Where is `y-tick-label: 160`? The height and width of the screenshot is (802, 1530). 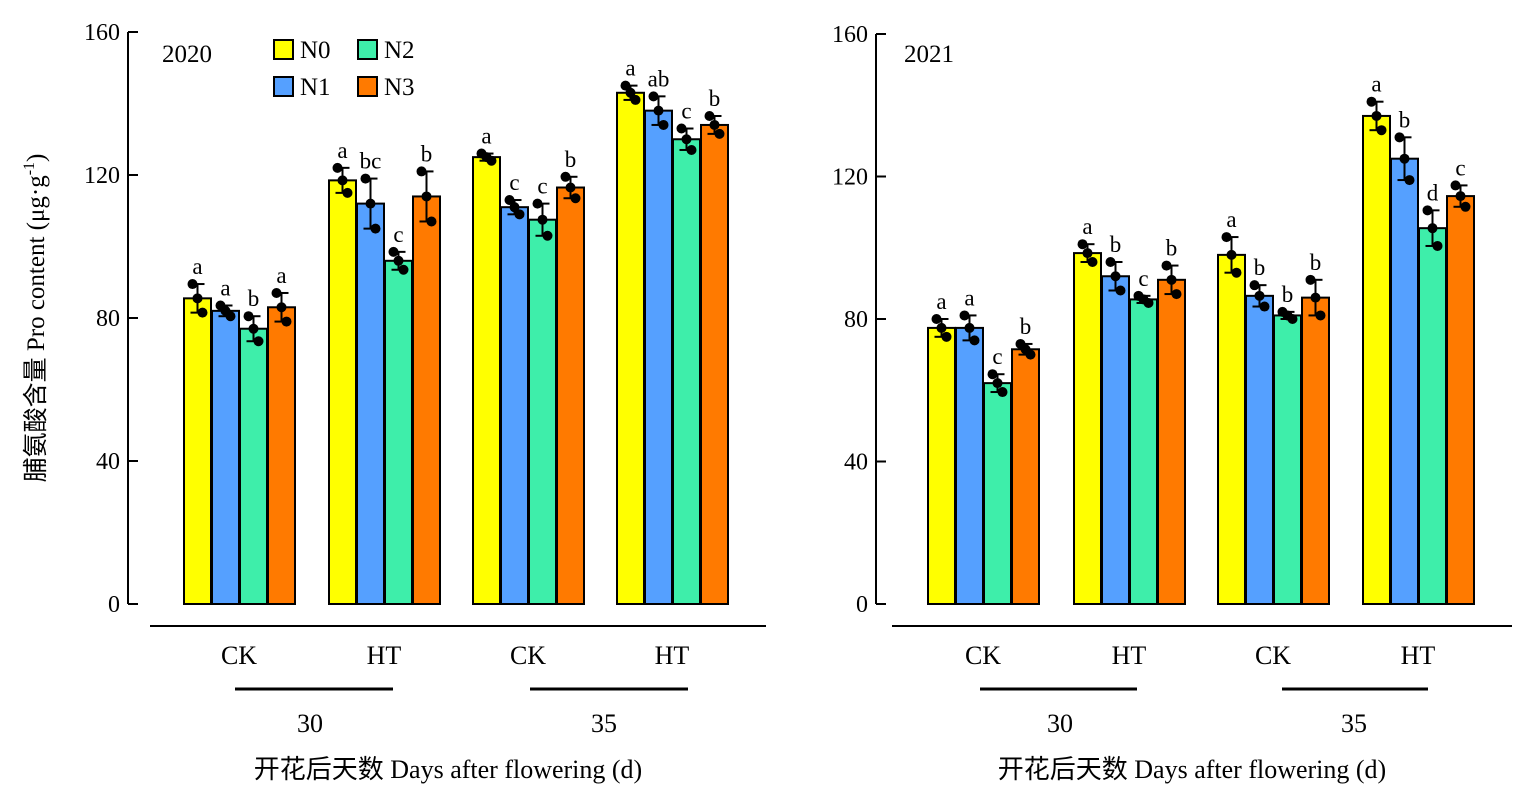 y-tick-label: 160 is located at coordinates (850, 35).